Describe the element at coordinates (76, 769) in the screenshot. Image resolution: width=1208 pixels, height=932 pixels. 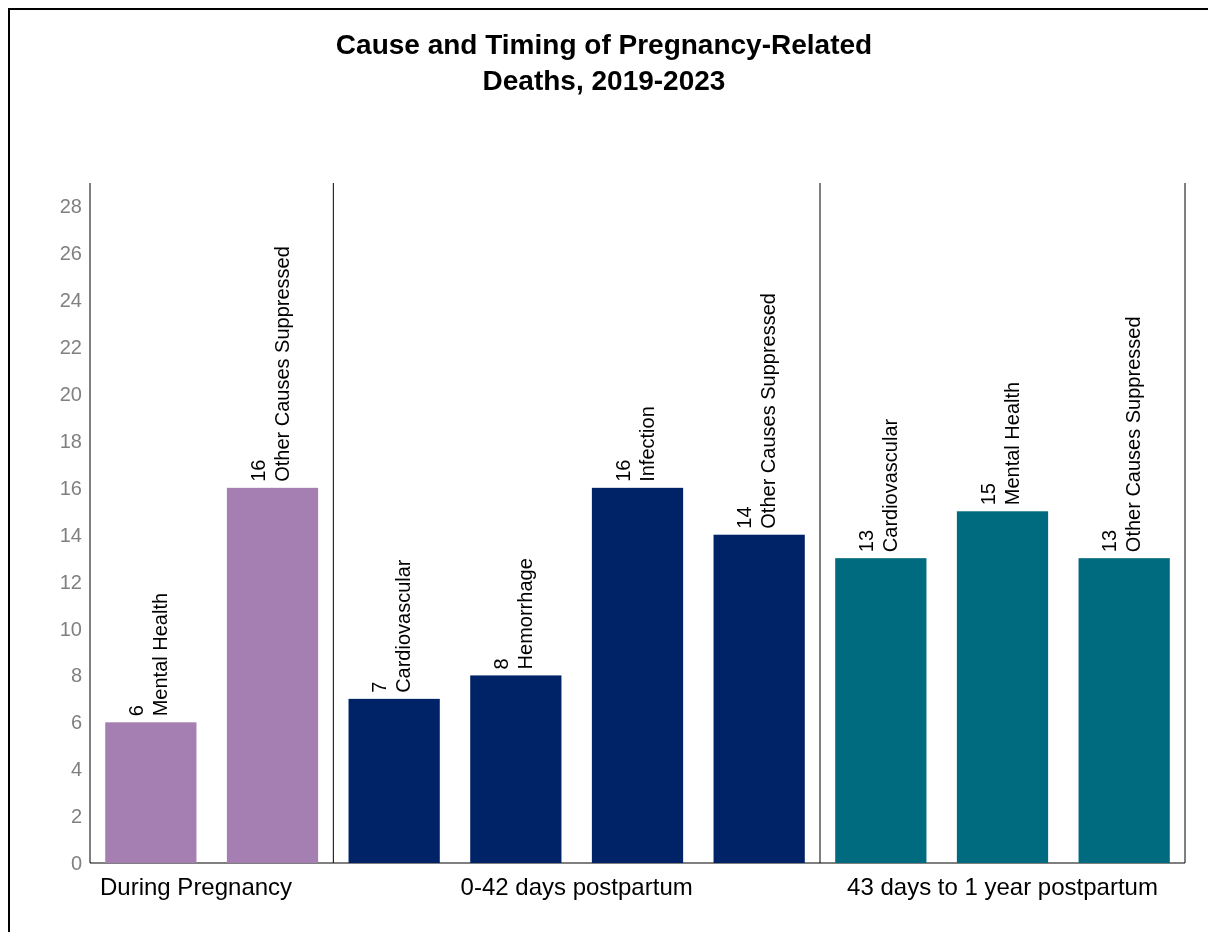
I see `y-tick-label: 4` at that location.